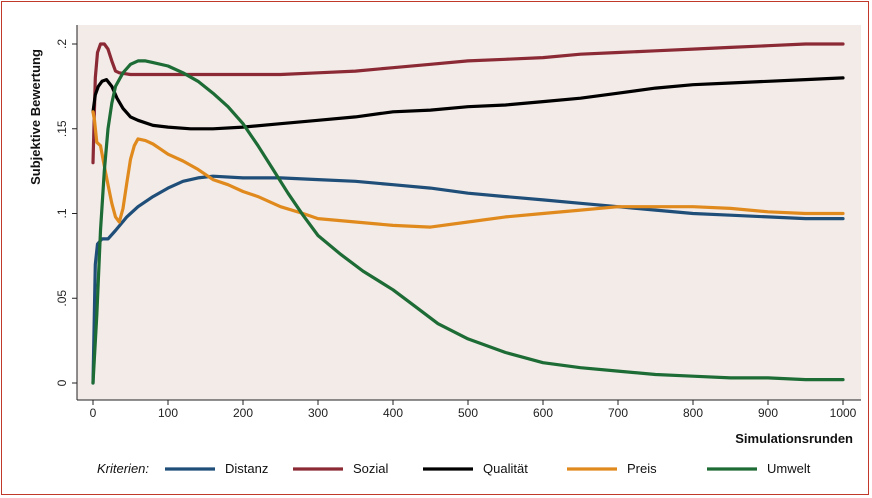 The height and width of the screenshot is (498, 872). I want to click on y-tick-label: .2, so click(62, 44).